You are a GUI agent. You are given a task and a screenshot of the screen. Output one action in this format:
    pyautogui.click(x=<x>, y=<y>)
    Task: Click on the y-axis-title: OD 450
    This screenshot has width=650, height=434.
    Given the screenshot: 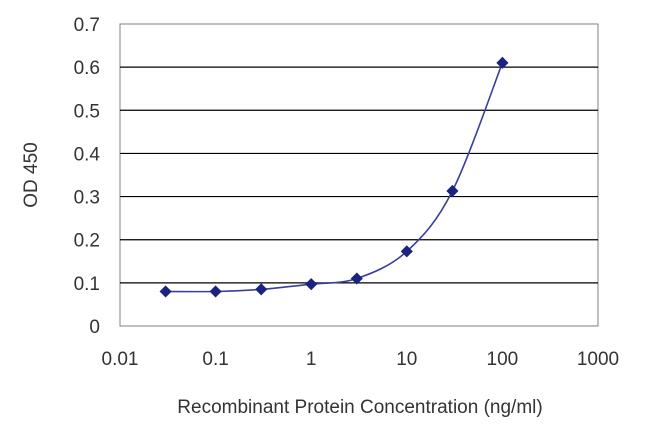 What is the action you would take?
    pyautogui.click(x=31, y=174)
    